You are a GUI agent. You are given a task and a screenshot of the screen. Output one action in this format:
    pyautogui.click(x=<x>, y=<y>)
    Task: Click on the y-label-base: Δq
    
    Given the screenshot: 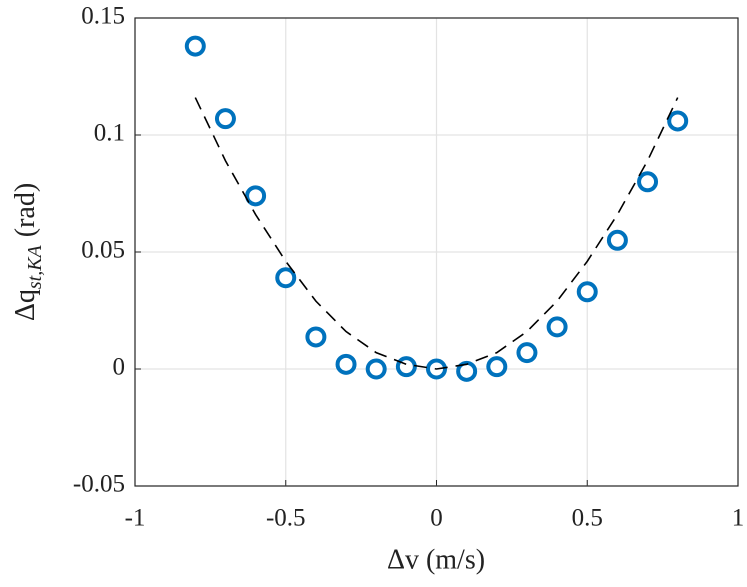 What is the action you would take?
    pyautogui.click(x=25, y=305)
    